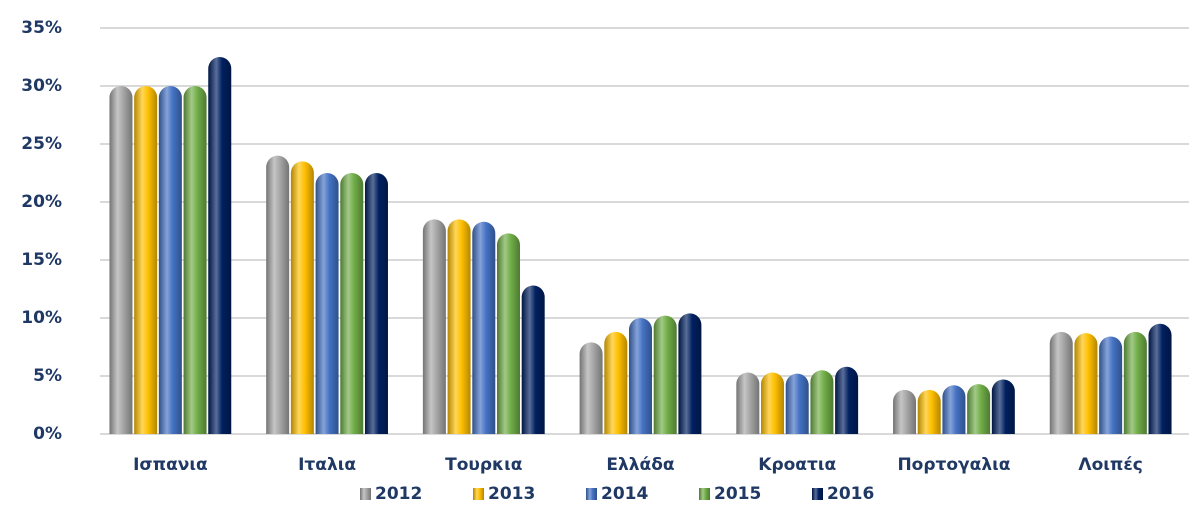 This screenshot has height=506, width=1202. Describe the element at coordinates (483, 465) in the screenshot. I see `x-tick-label: Τουρκια` at that location.